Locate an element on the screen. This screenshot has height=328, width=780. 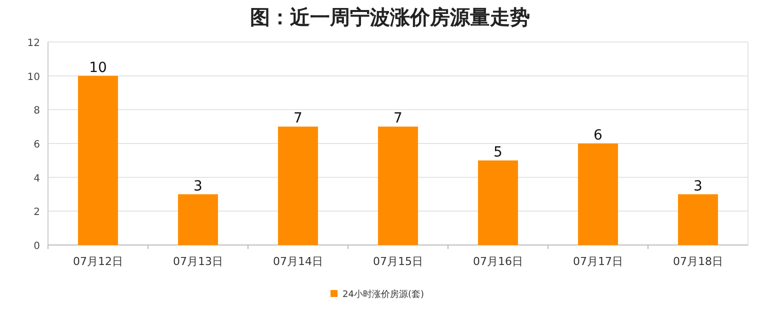
x-tick-label: 07月18日 is located at coordinates (698, 261).